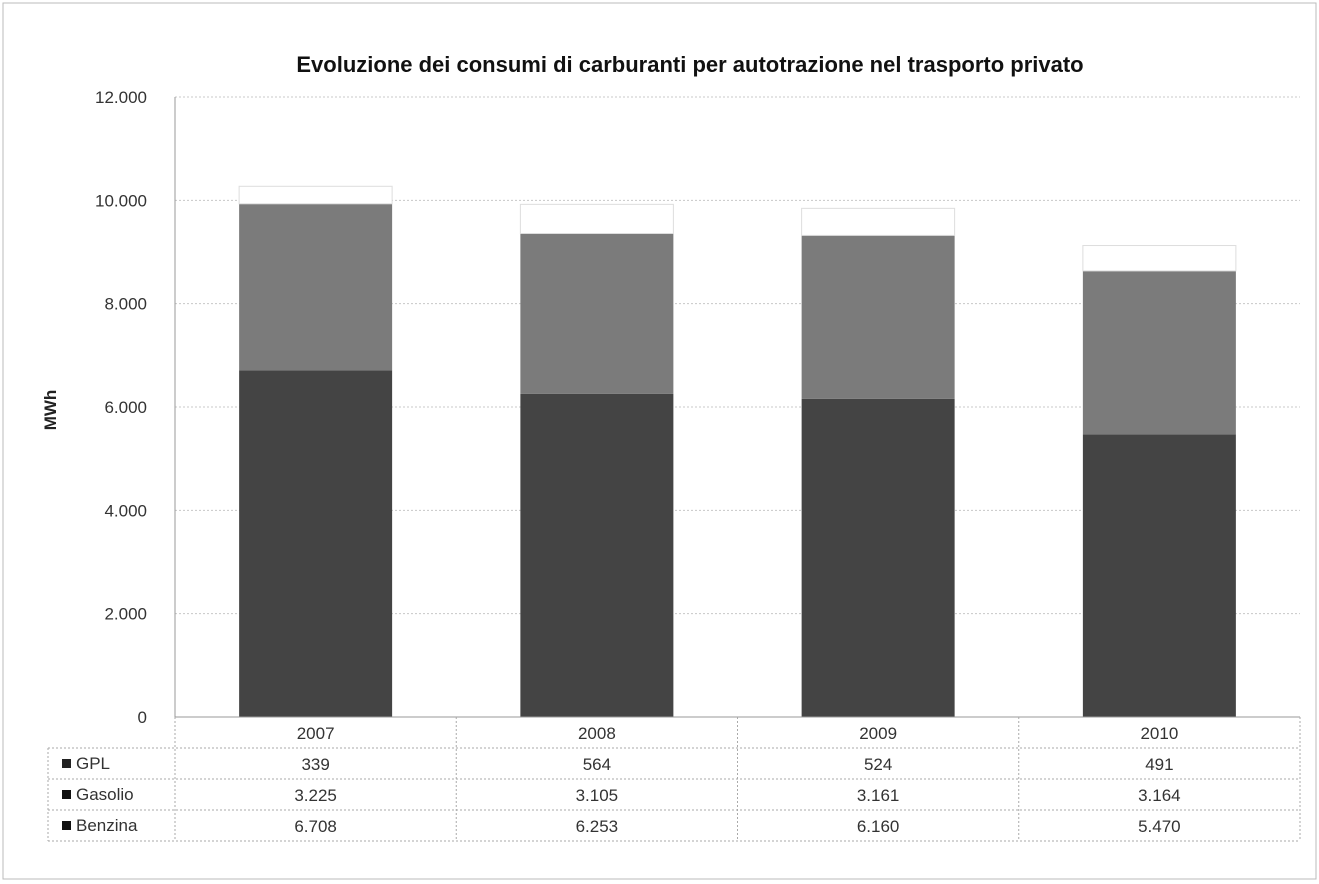 This screenshot has width=1319, height=884. What do you see at coordinates (66, 825) in the screenshot?
I see `legend-key-benzina` at bounding box center [66, 825].